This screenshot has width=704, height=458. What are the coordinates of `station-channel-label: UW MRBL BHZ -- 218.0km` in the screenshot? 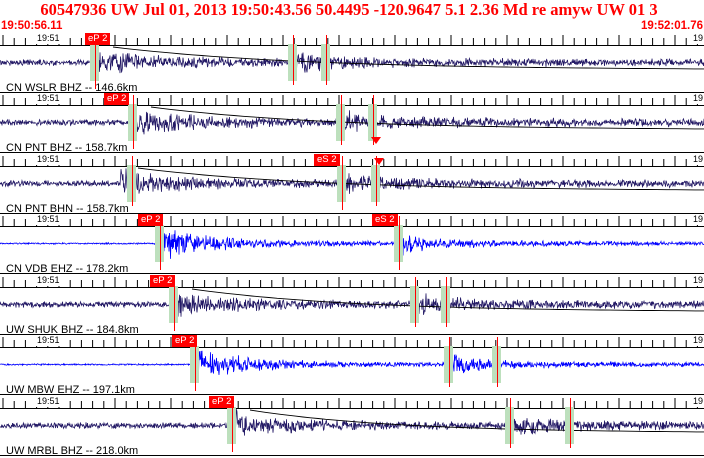 It's located at (72, 451).